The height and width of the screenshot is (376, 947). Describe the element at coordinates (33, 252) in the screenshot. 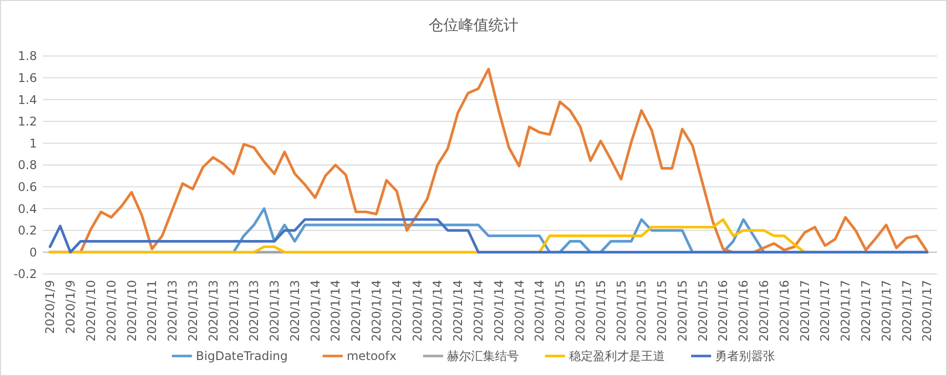

I see `y-tick-label: 0` at that location.